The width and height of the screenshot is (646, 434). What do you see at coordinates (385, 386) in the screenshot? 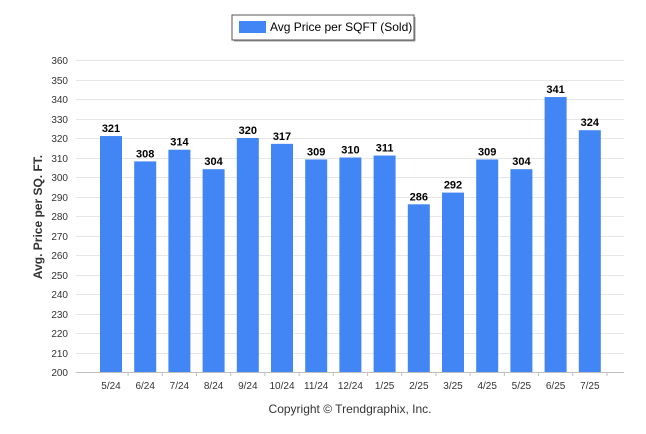
I see `x-tick-label: 1/25` at bounding box center [385, 386].